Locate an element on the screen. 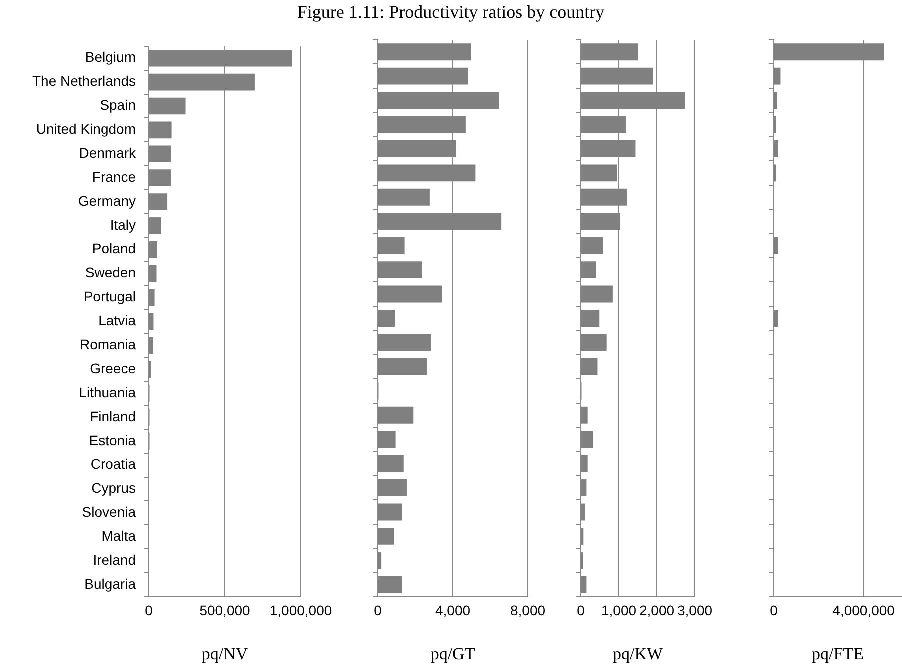  y-tick-label: Lithuania is located at coordinates (107, 392).